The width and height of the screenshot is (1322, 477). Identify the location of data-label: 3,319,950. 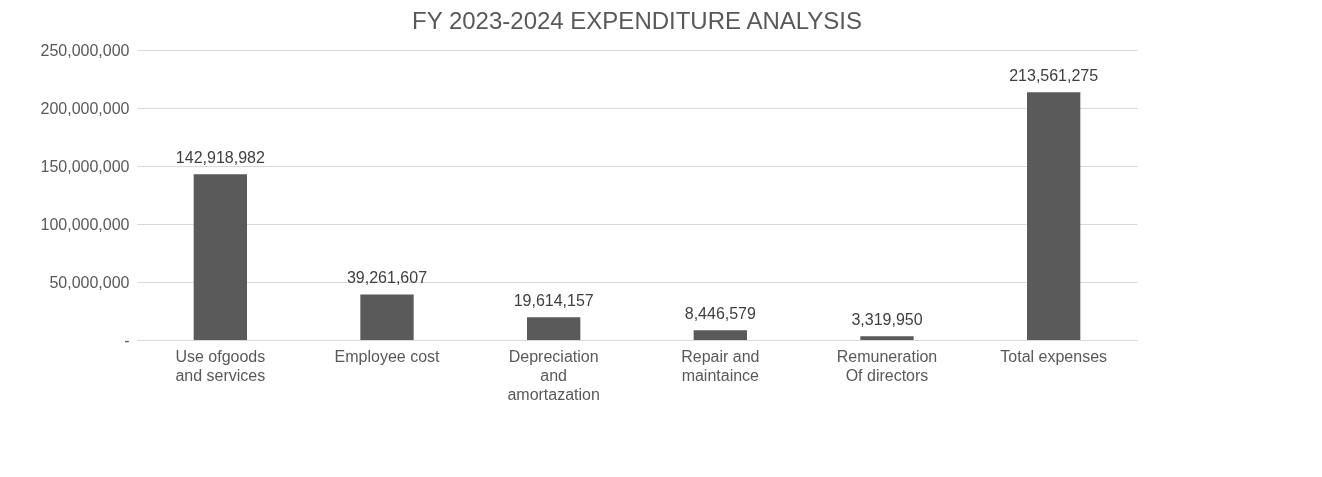
(887, 320).